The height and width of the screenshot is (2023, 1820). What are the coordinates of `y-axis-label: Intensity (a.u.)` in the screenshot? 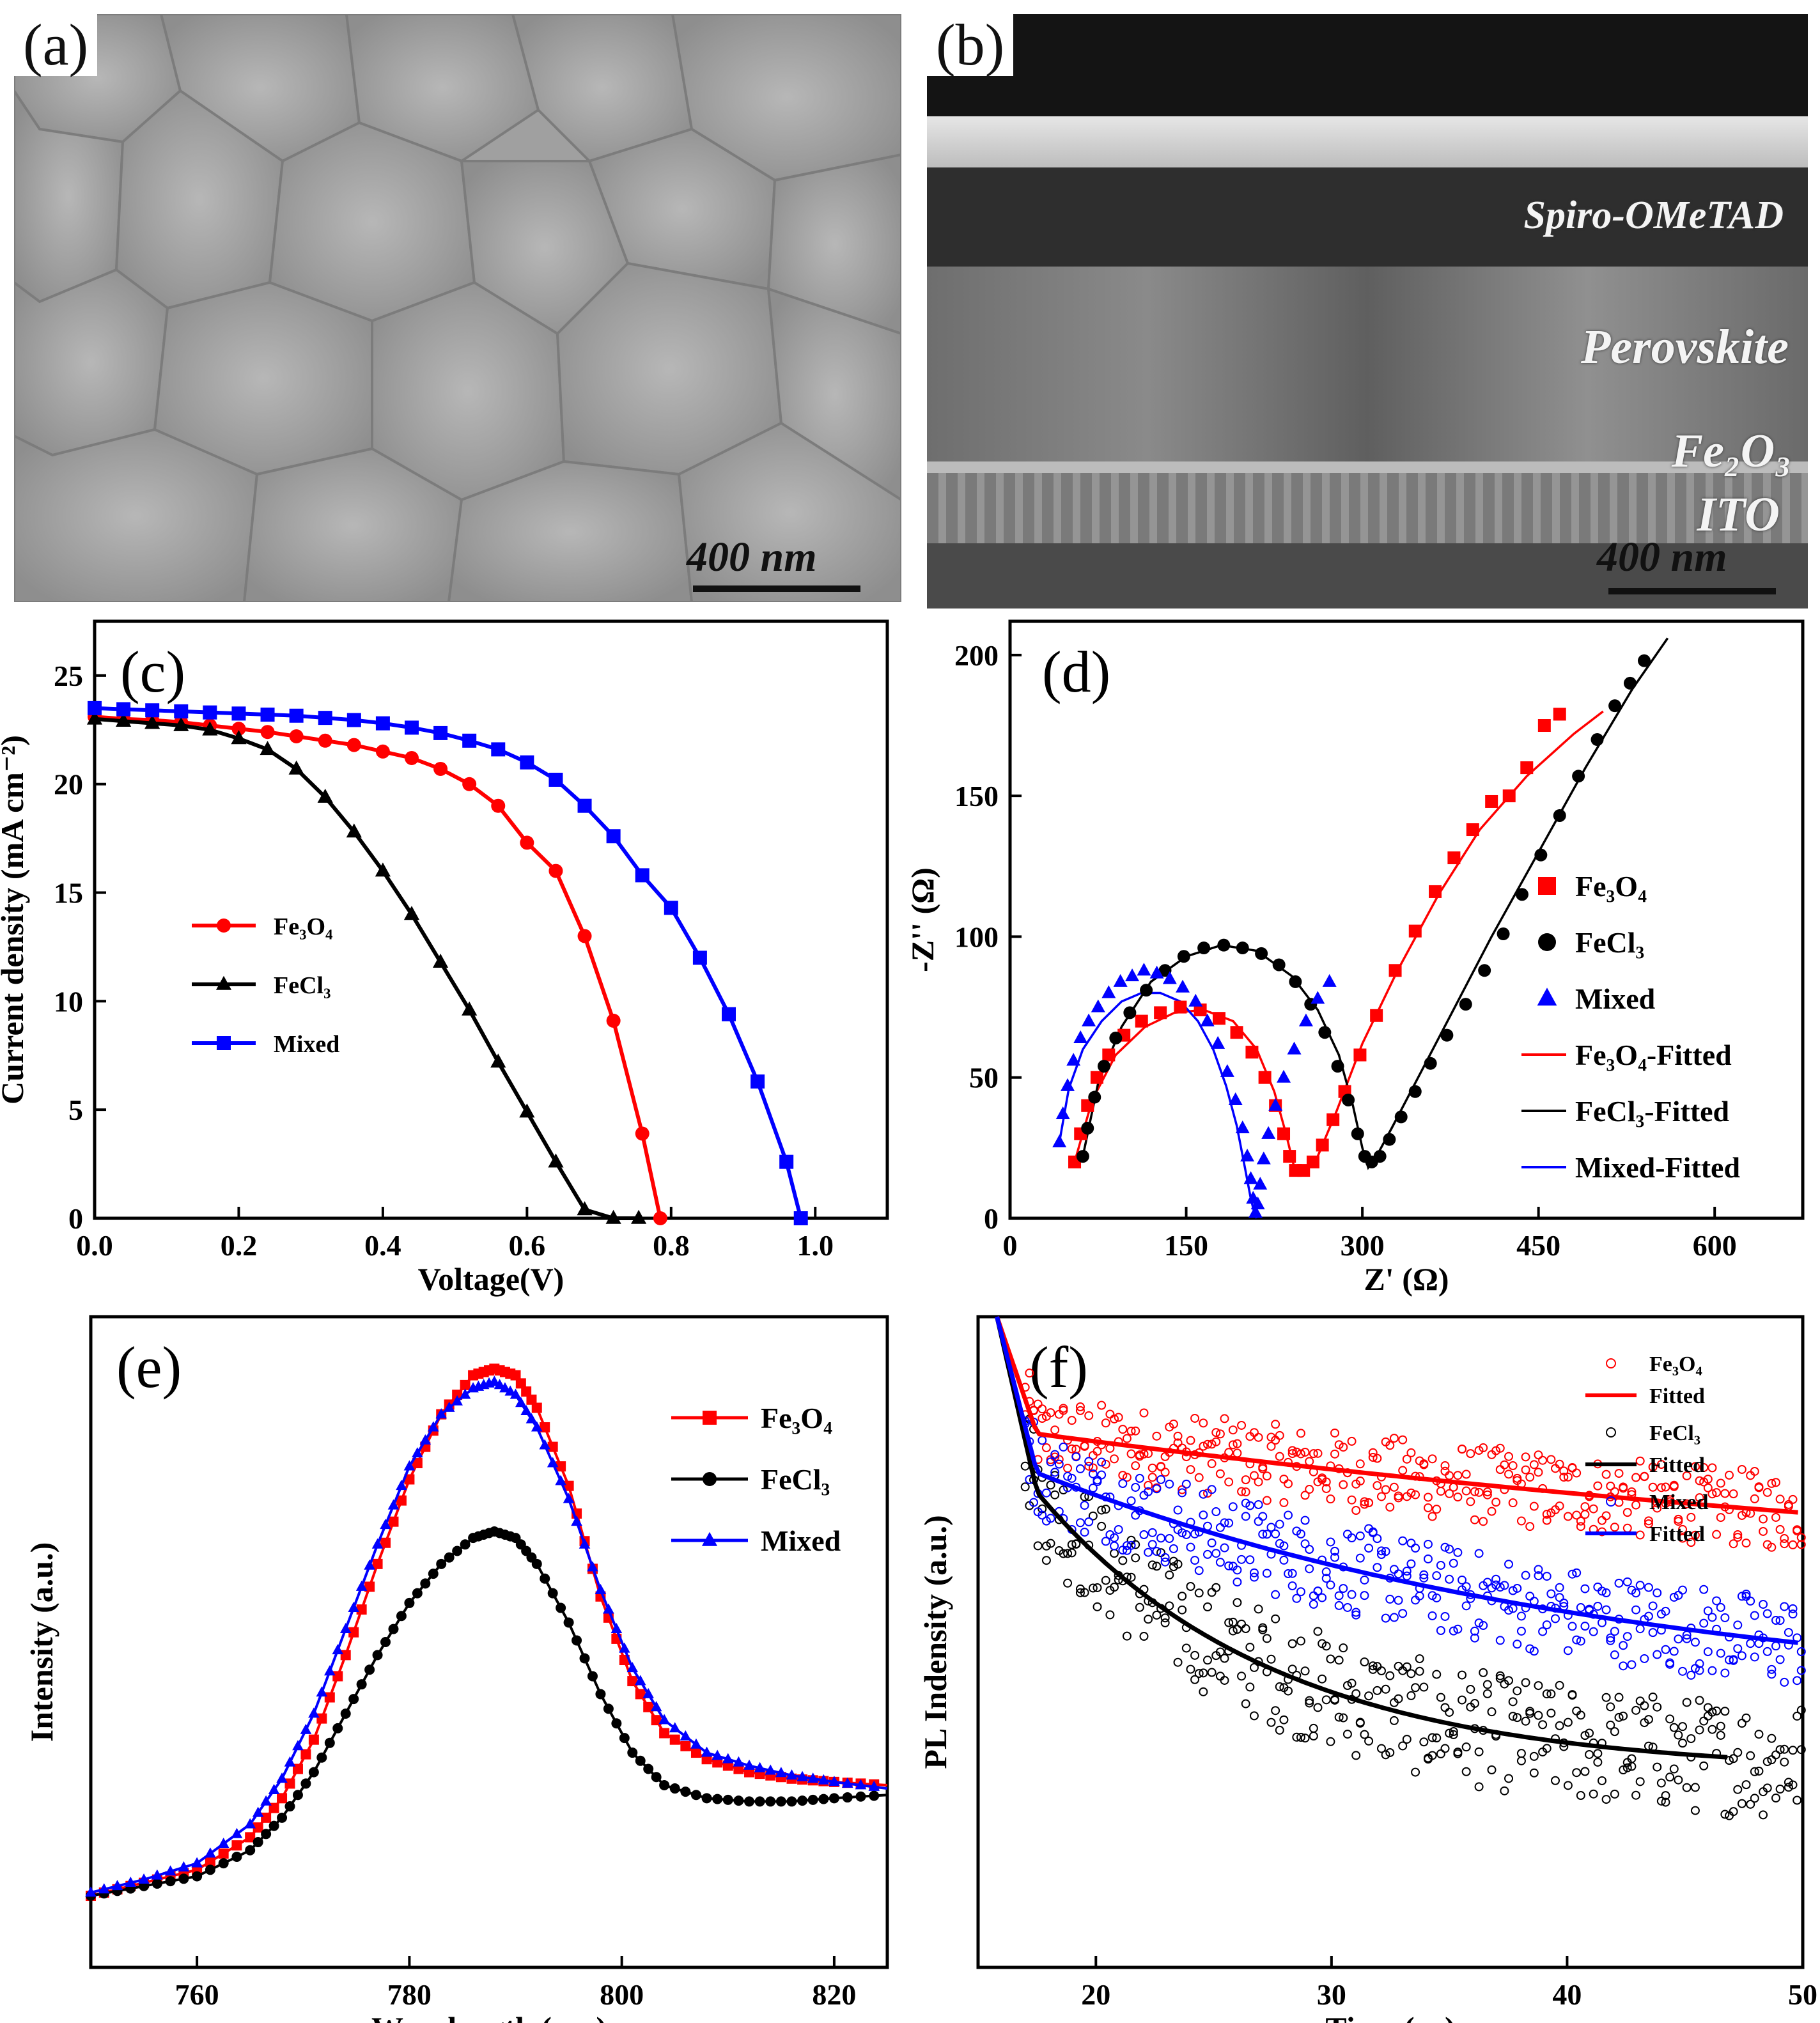 It's located at (41, 1642).